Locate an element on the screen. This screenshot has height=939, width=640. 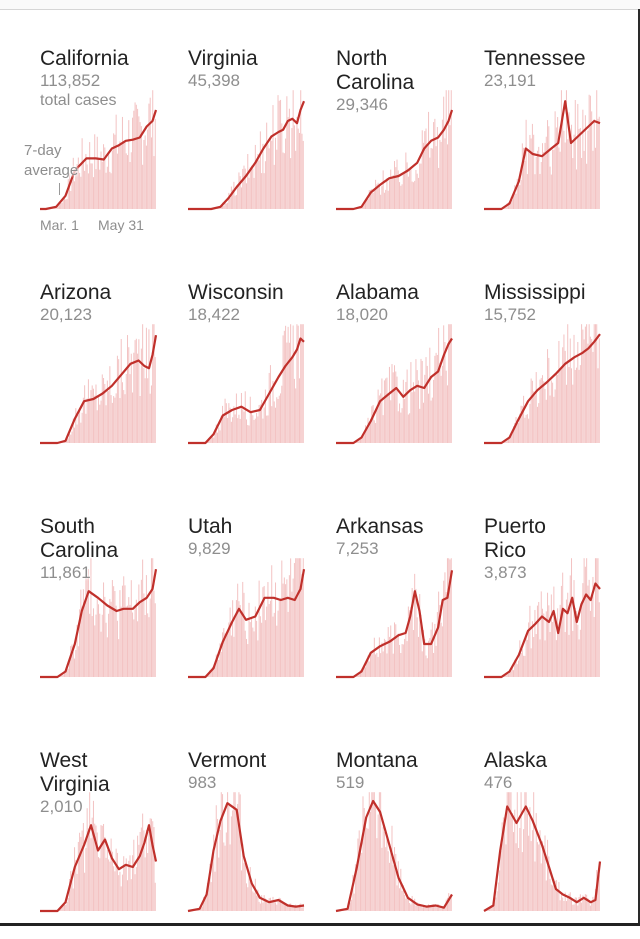
case-count-value: 11,861 is located at coordinates (65, 572).